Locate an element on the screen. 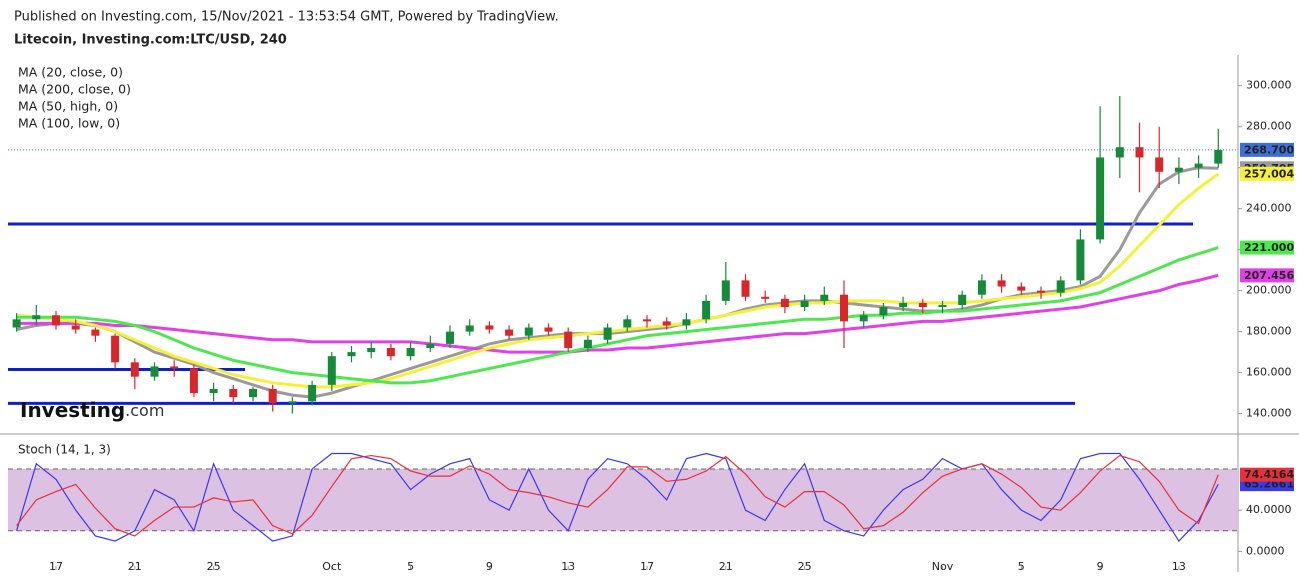  legend-entry: MA (100, low, 0) is located at coordinates (69, 123).